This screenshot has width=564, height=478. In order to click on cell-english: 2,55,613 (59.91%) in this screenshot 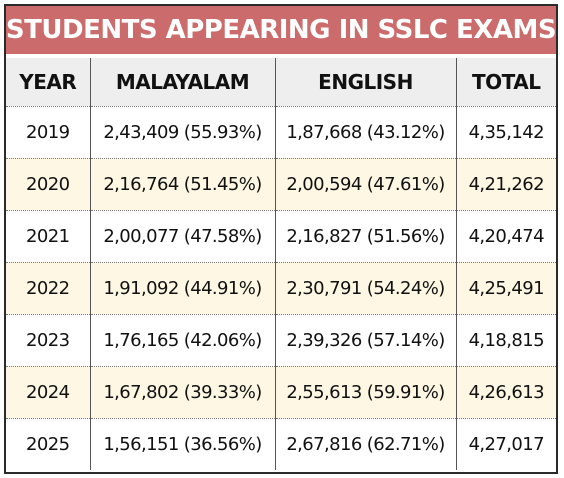, I will do `click(365, 391)`.